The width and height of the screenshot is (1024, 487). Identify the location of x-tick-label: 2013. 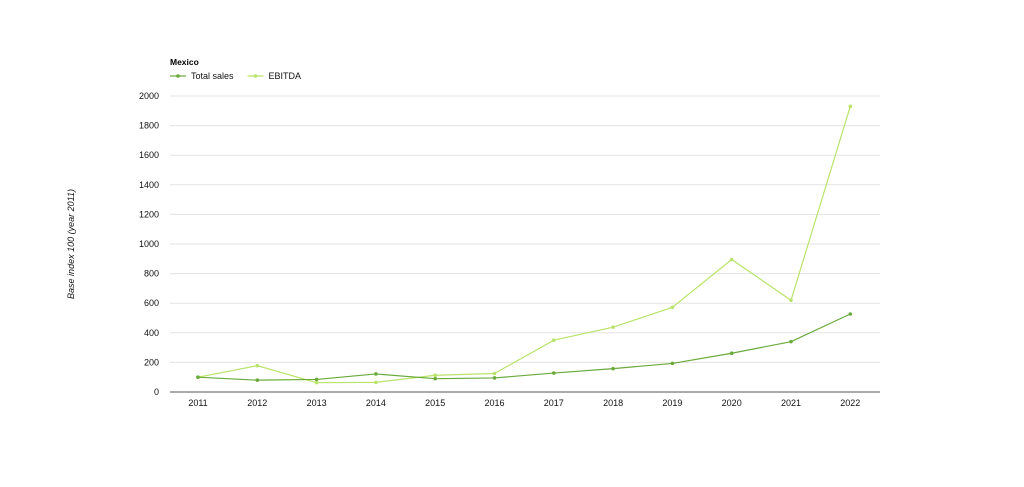
(317, 403).